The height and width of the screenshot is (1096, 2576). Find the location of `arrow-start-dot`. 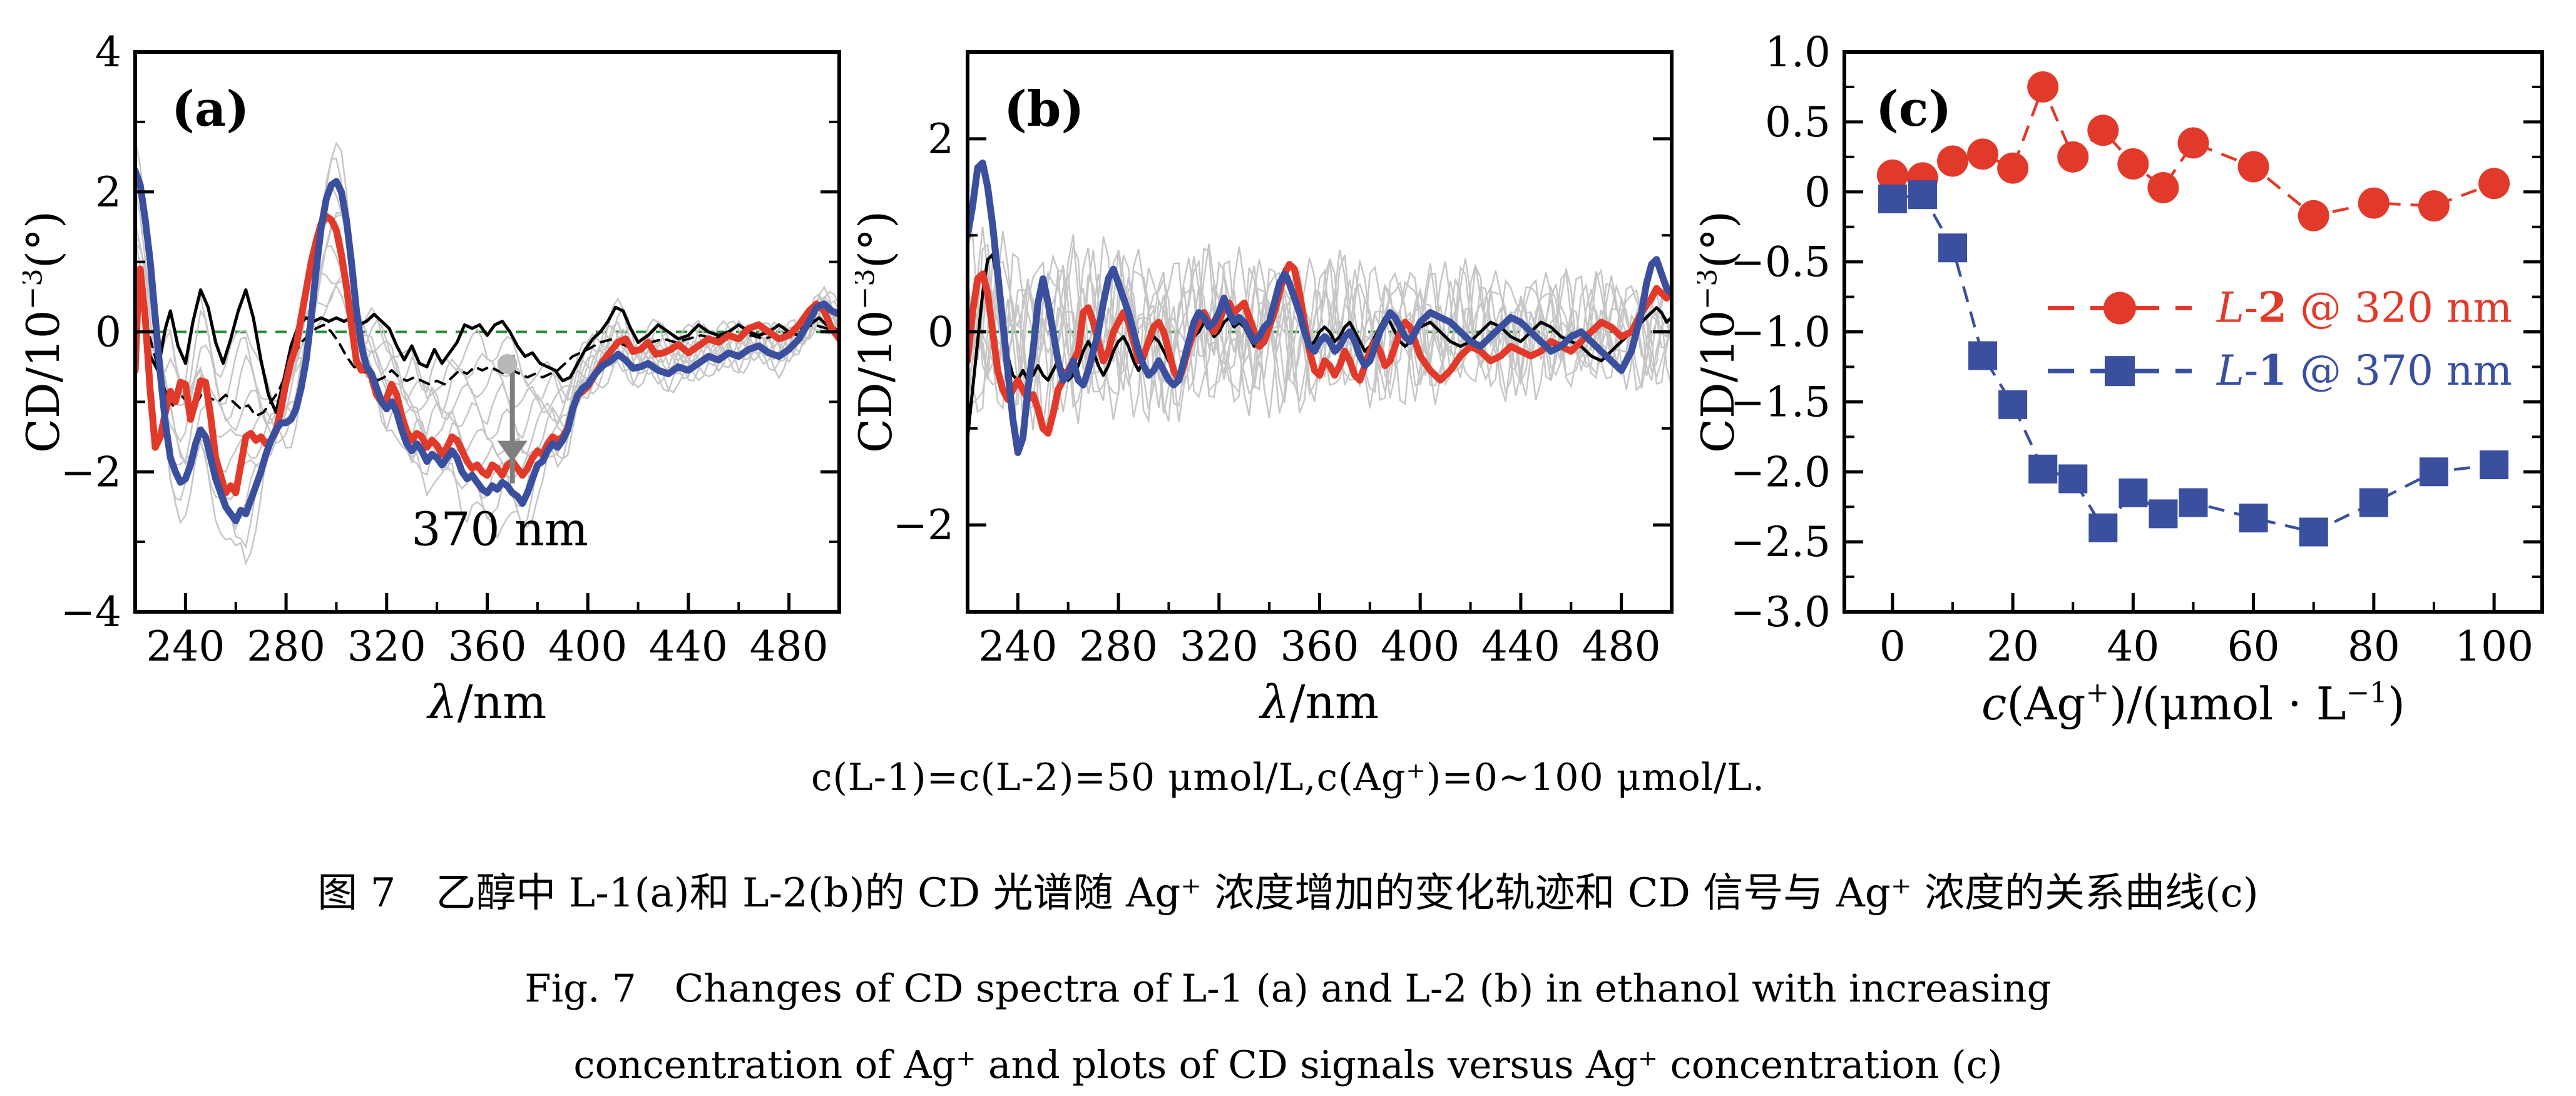

arrow-start-dot is located at coordinates (507, 363).